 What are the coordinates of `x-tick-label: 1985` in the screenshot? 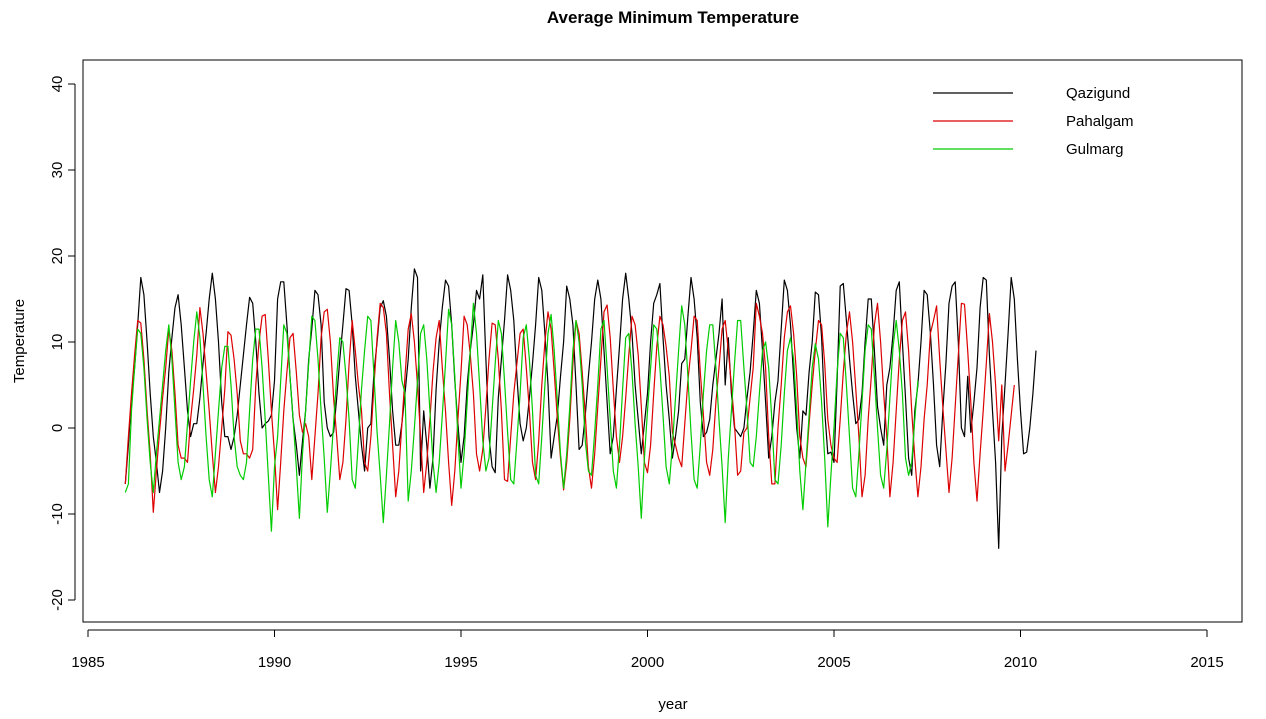 It's located at (87, 662).